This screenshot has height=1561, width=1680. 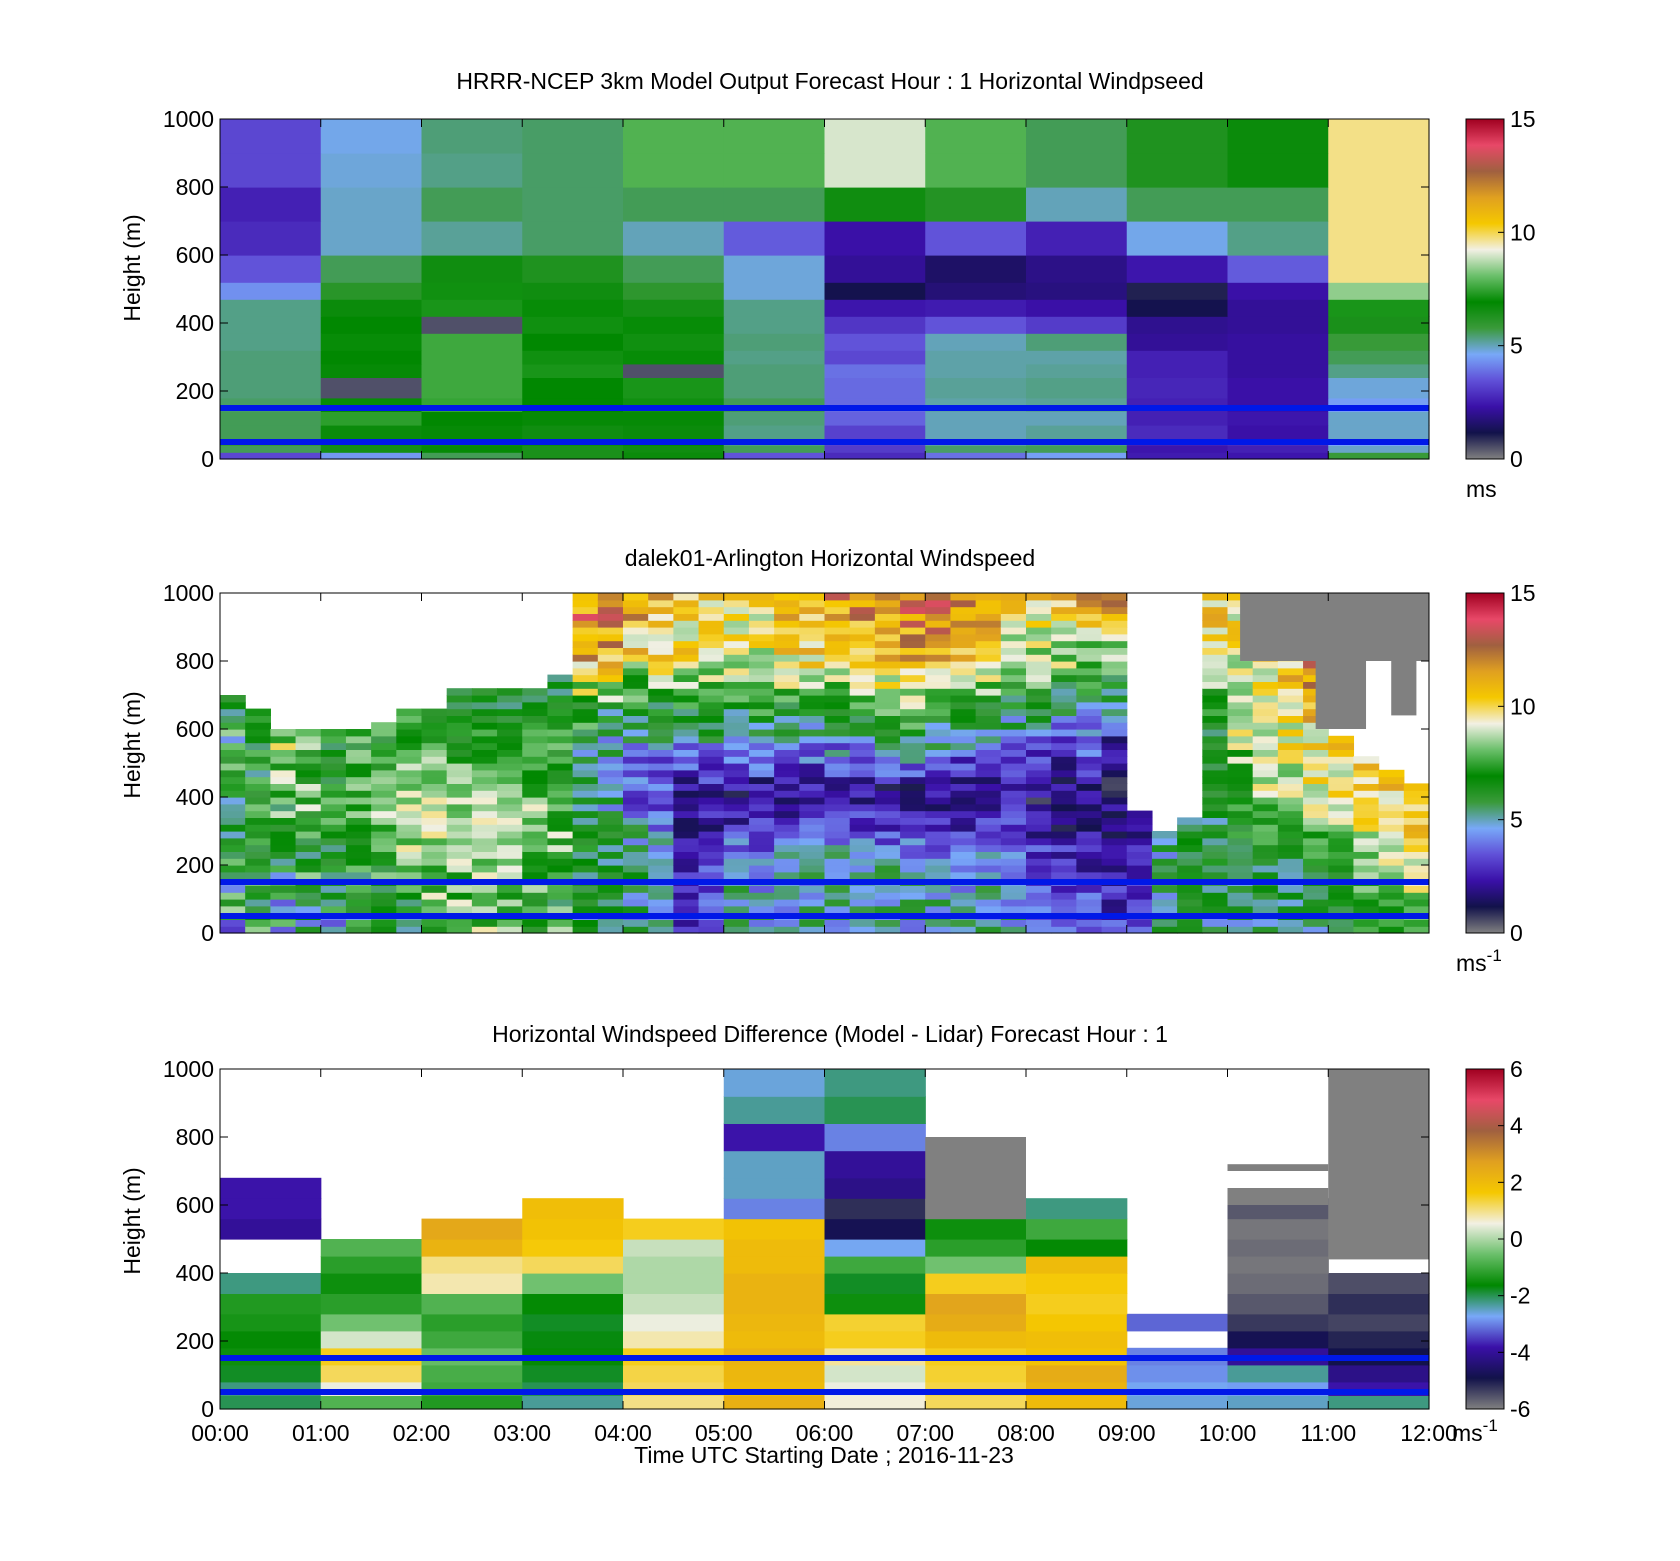 I want to click on y-tick-label: 200, so click(x=195, y=865).